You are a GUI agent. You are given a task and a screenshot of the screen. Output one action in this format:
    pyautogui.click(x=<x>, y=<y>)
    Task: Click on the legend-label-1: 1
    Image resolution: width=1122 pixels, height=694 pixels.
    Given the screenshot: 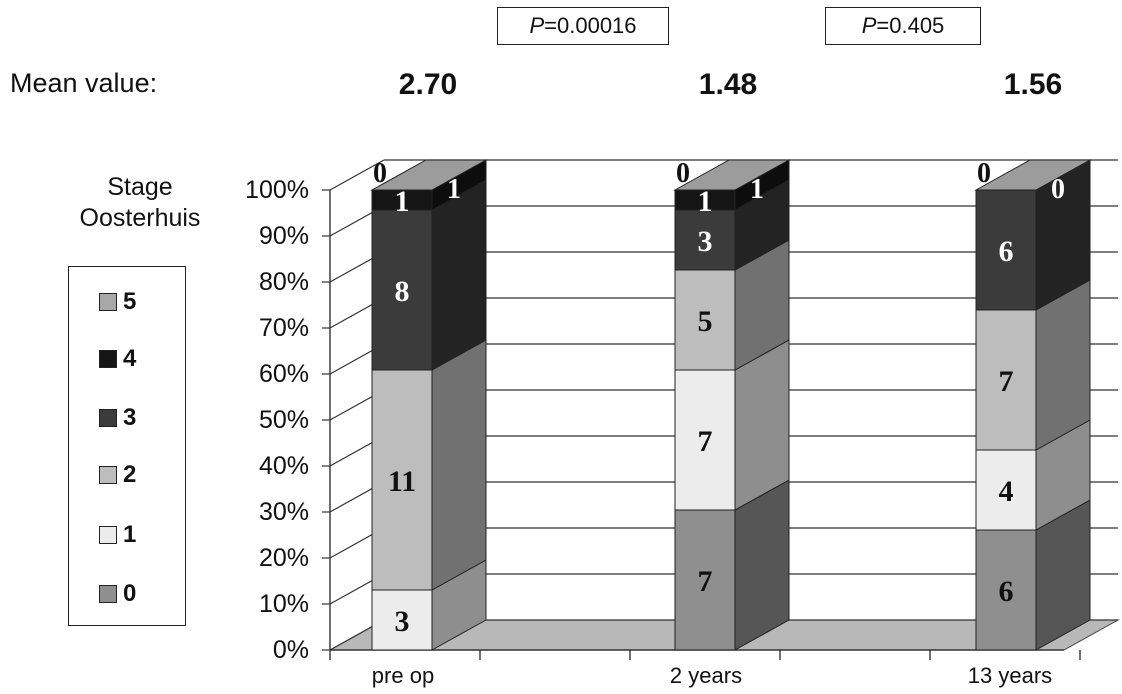 What is the action you would take?
    pyautogui.click(x=130, y=534)
    